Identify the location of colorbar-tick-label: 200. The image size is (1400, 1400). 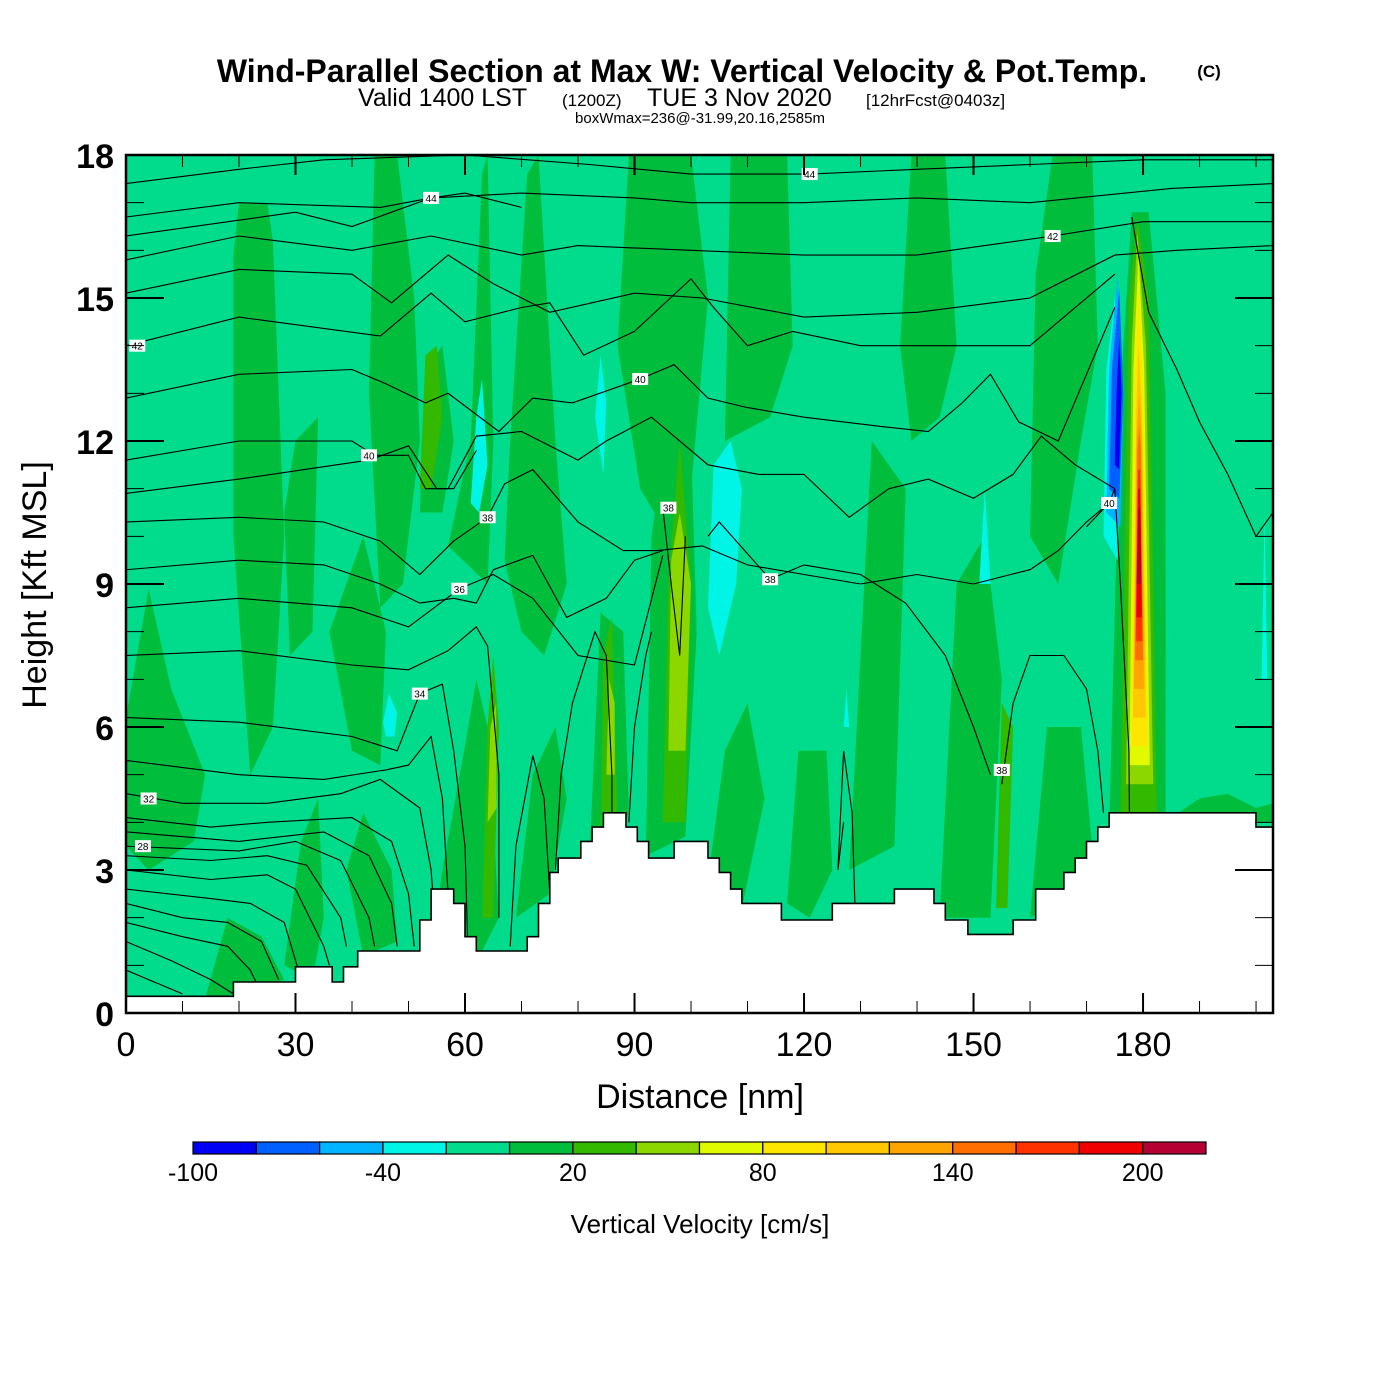
(1143, 1173).